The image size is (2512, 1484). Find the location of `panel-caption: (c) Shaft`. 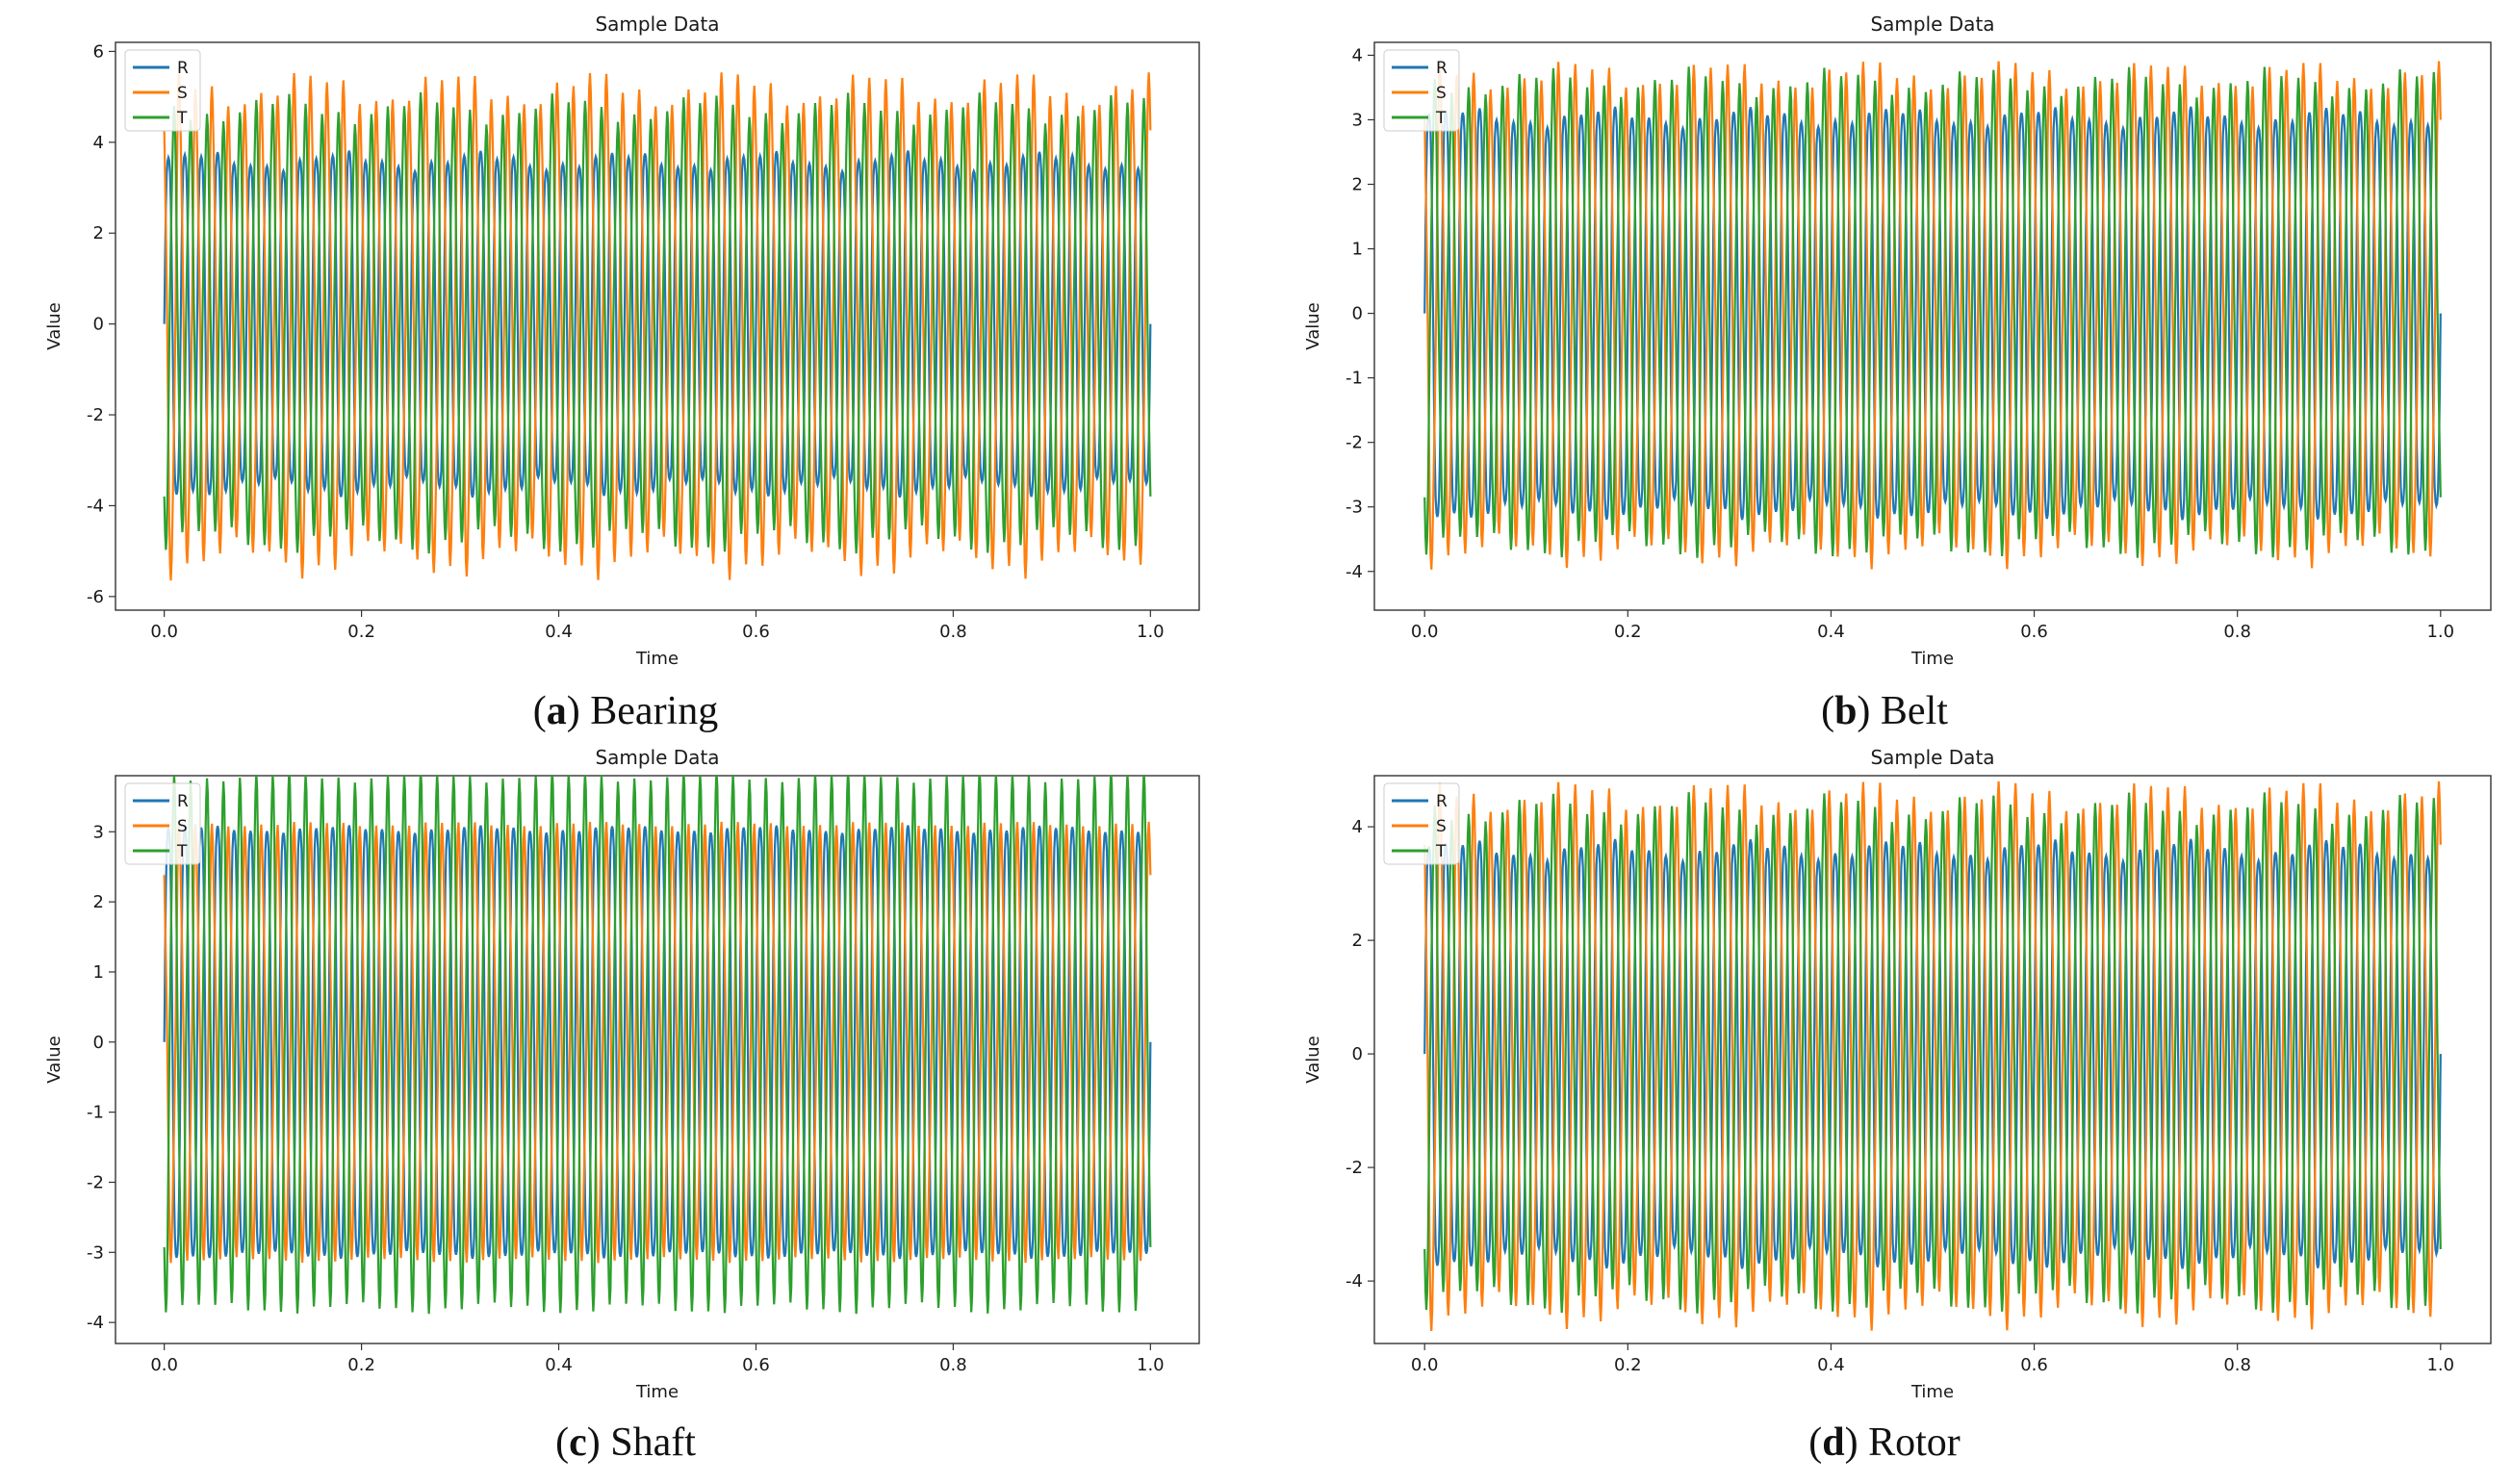

panel-caption: (c) Shaft is located at coordinates (625, 1442).